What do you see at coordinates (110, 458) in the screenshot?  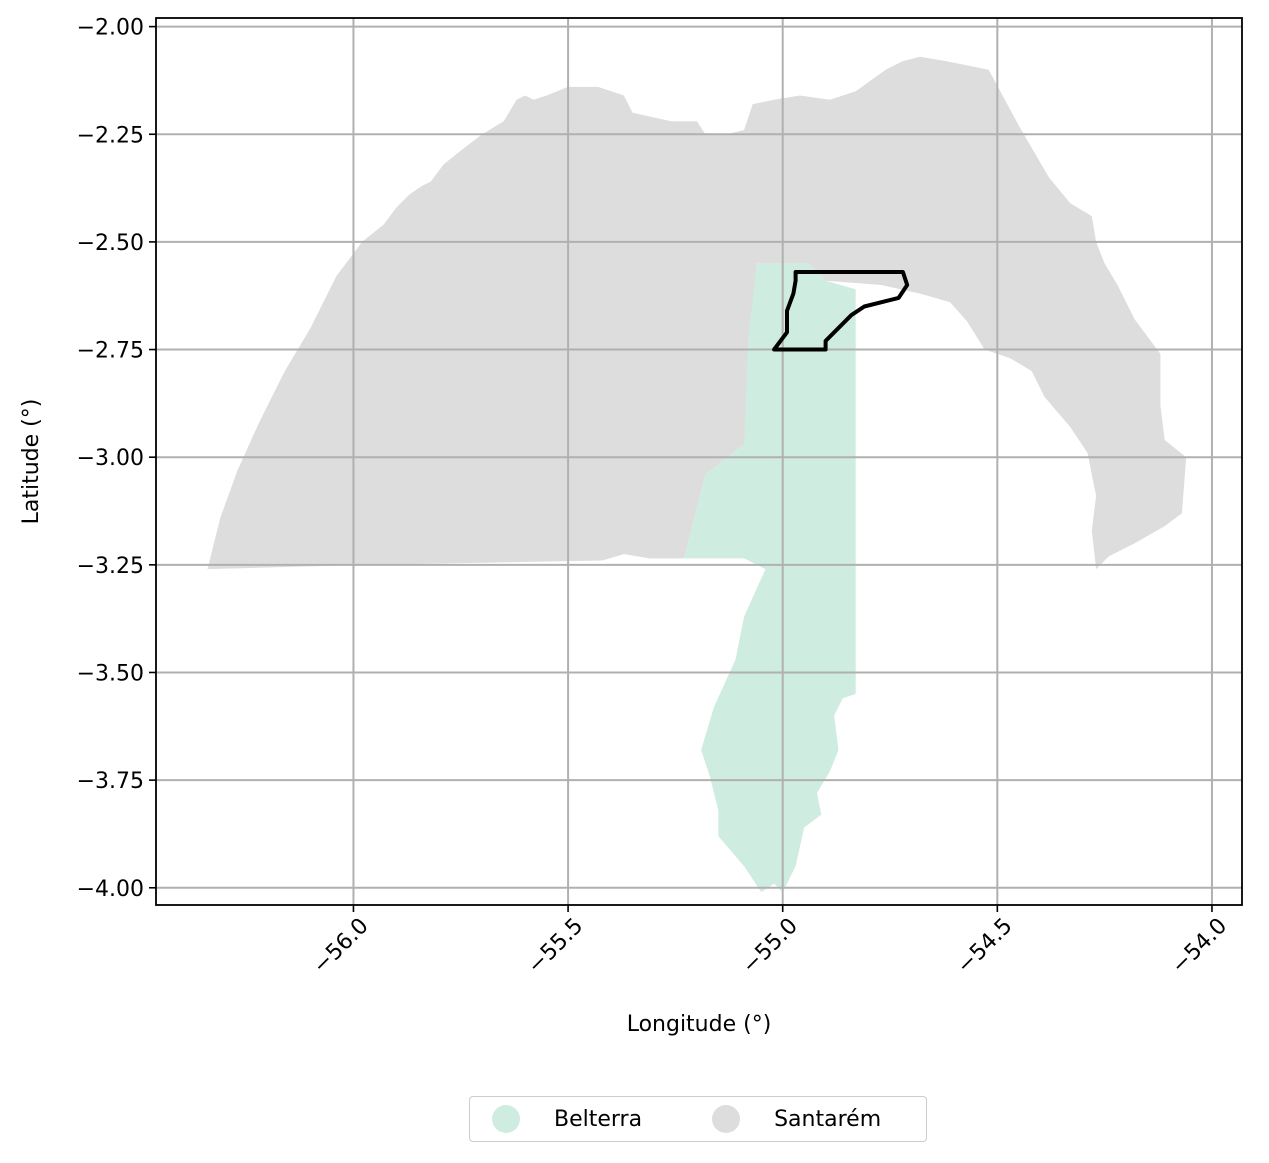 I see `y-tick-label: −3.00` at bounding box center [110, 458].